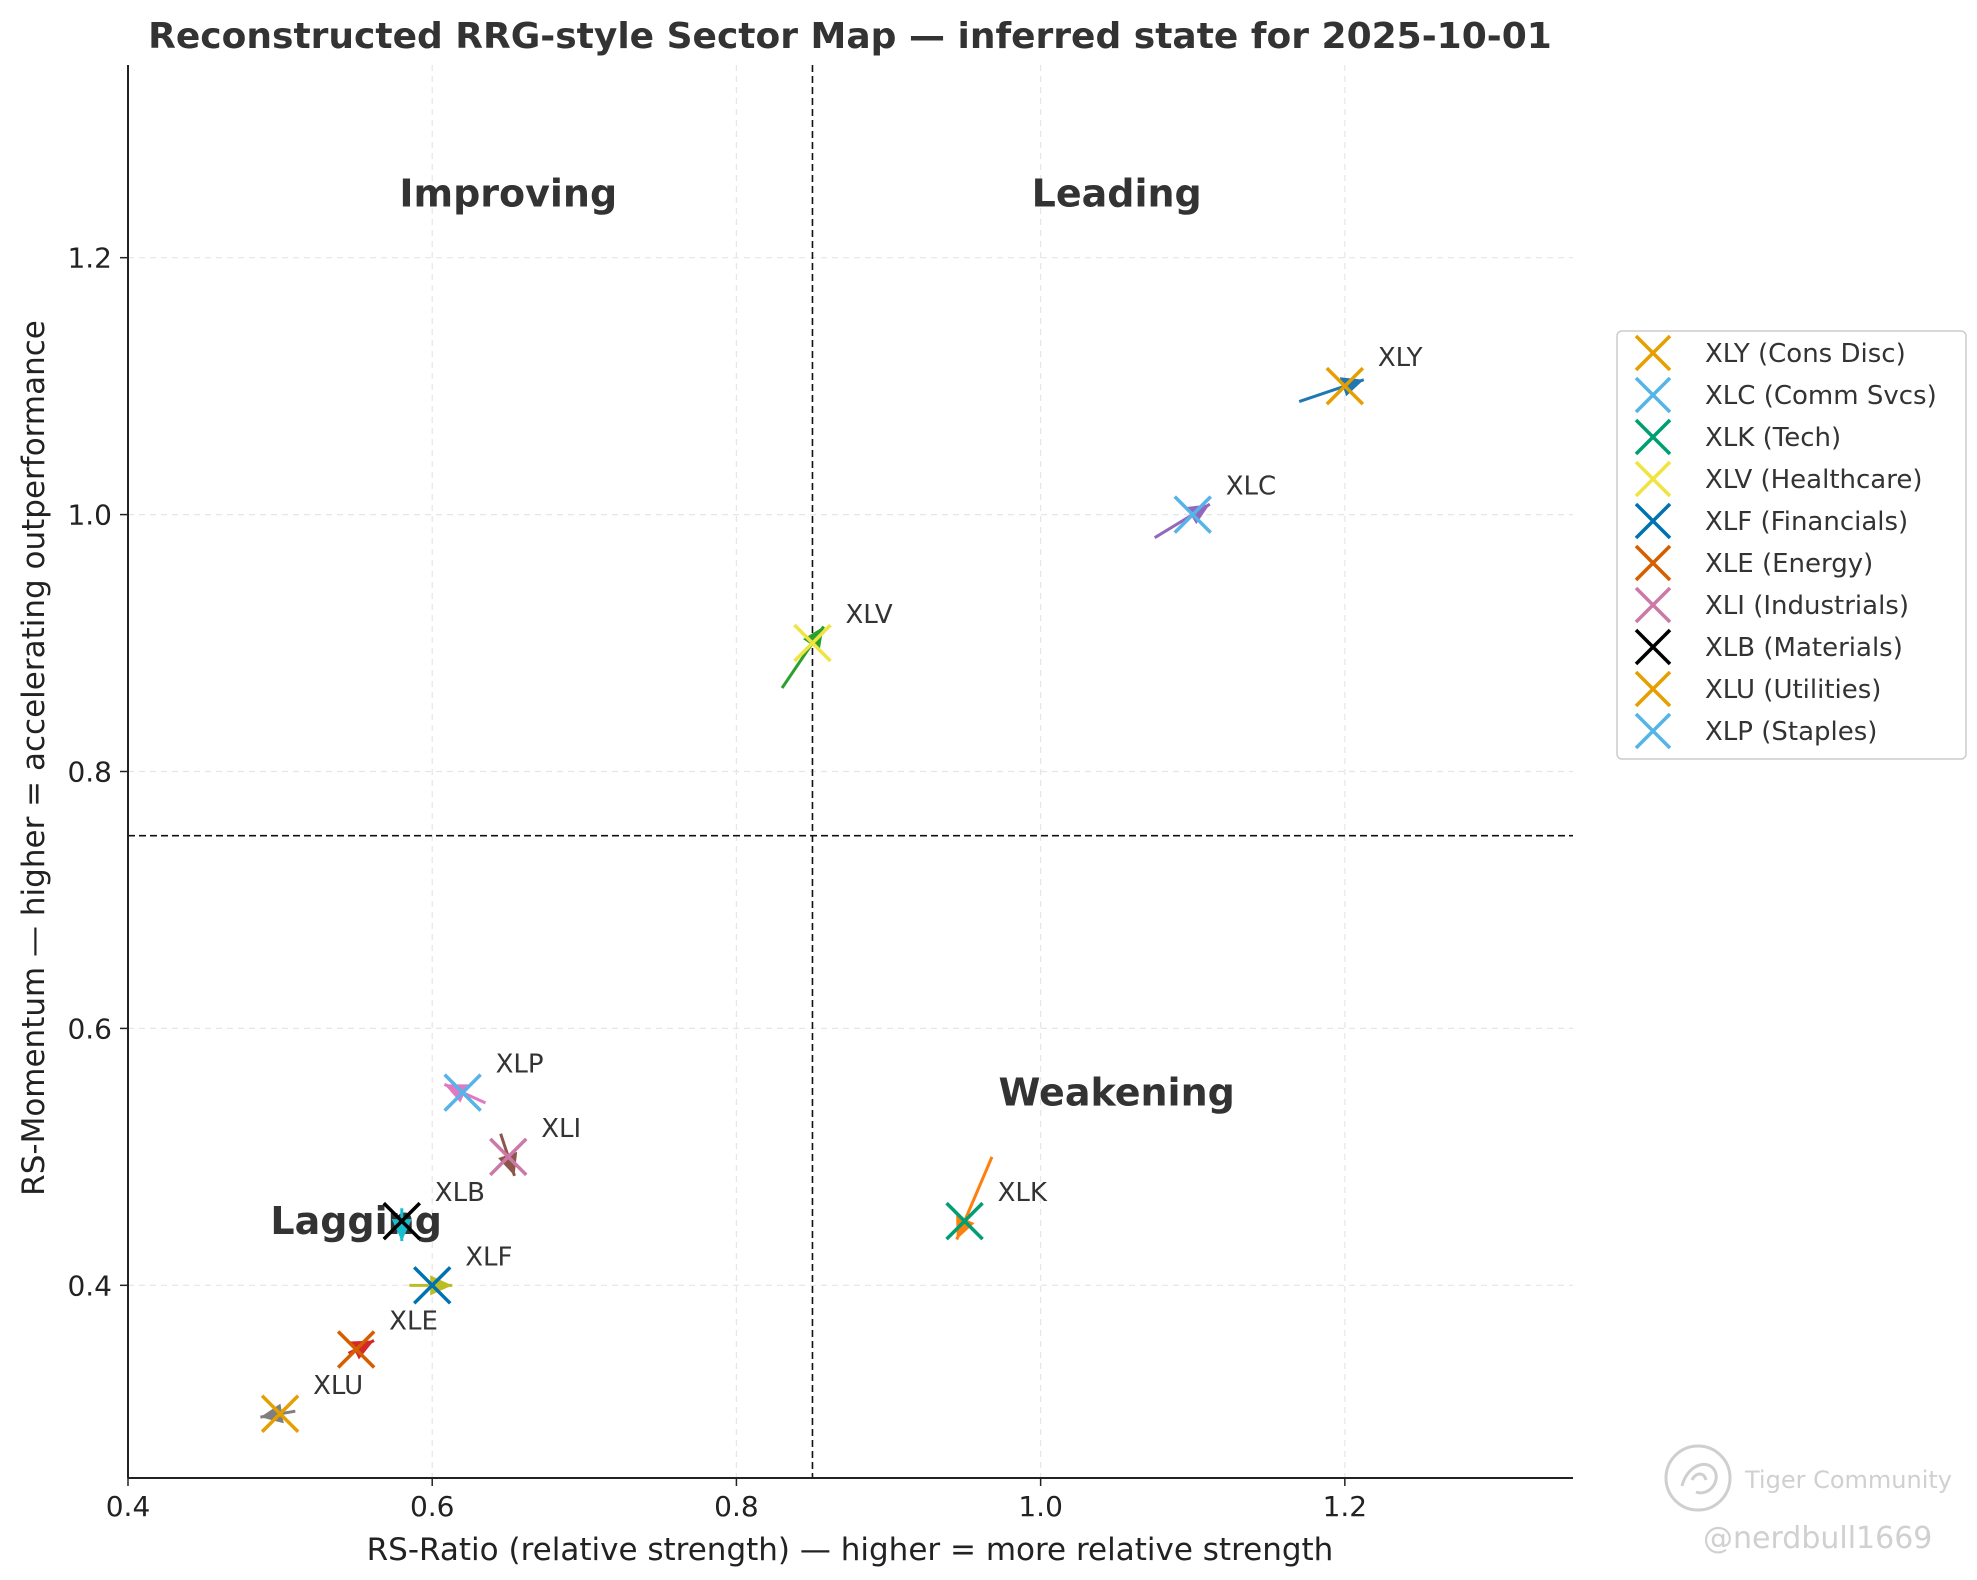 This screenshot has height=1580, width=1977. I want to click on point-marker-xlb, so click(402, 1221).